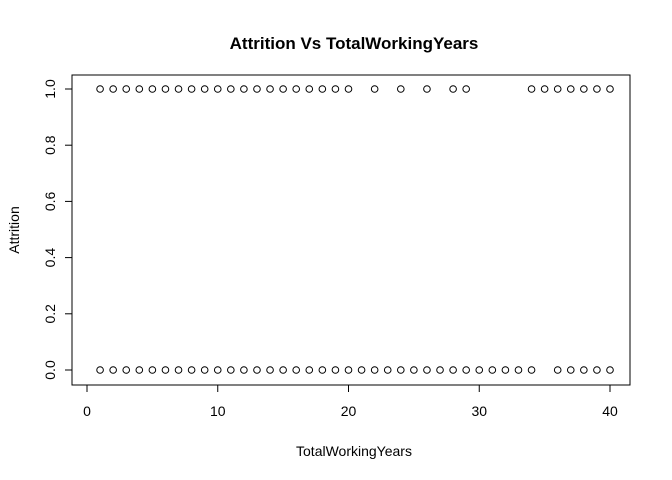 This screenshot has height=480, width=672. Describe the element at coordinates (354, 451) in the screenshot. I see `x-axis-label: TotalWorkingYears` at that location.